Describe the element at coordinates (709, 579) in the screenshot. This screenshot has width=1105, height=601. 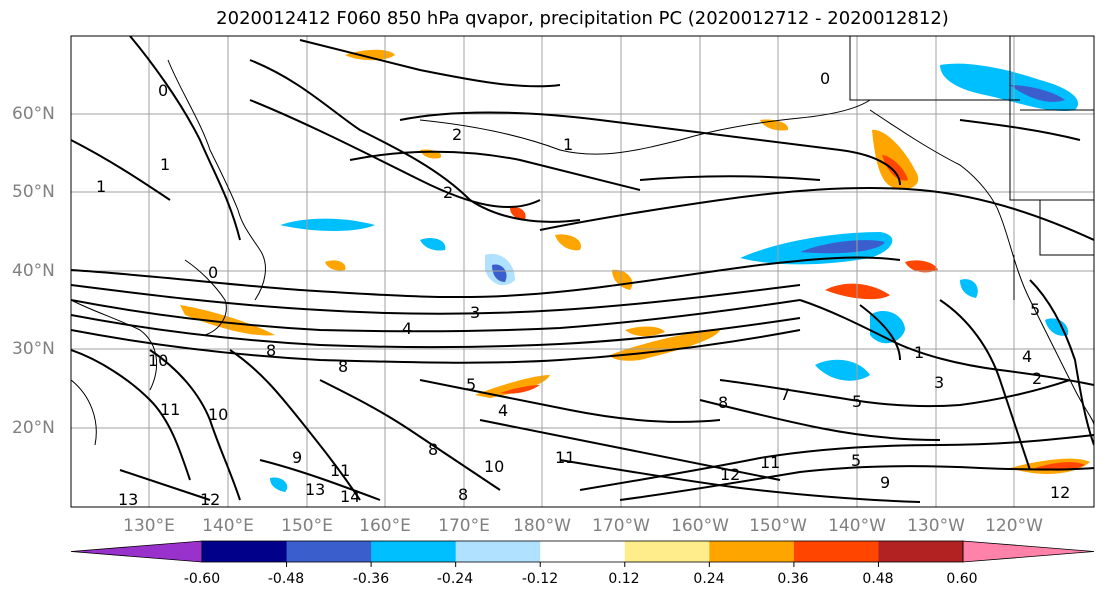
I see `colorbar-tick-label: 0.24` at that location.